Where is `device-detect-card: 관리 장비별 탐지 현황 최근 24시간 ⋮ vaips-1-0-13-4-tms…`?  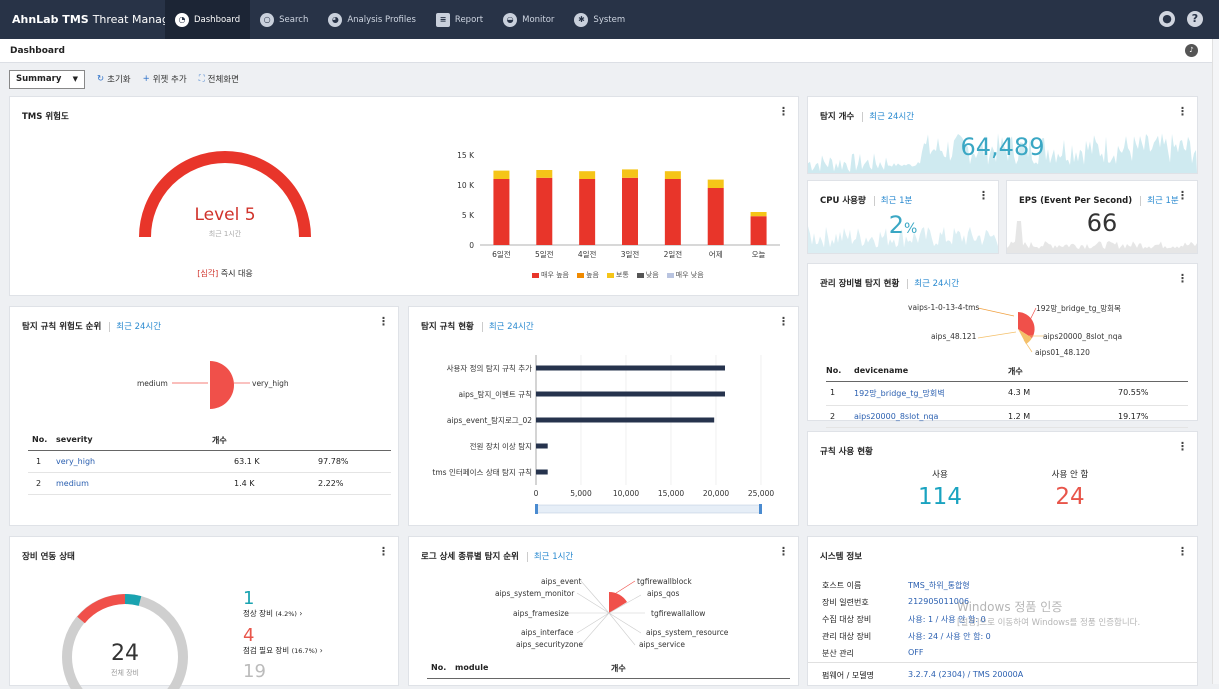 device-detect-card: 관리 장비별 탐지 현황 최근 24시간 ⋮ vaips-1-0-13-4-tms… is located at coordinates (1002, 345).